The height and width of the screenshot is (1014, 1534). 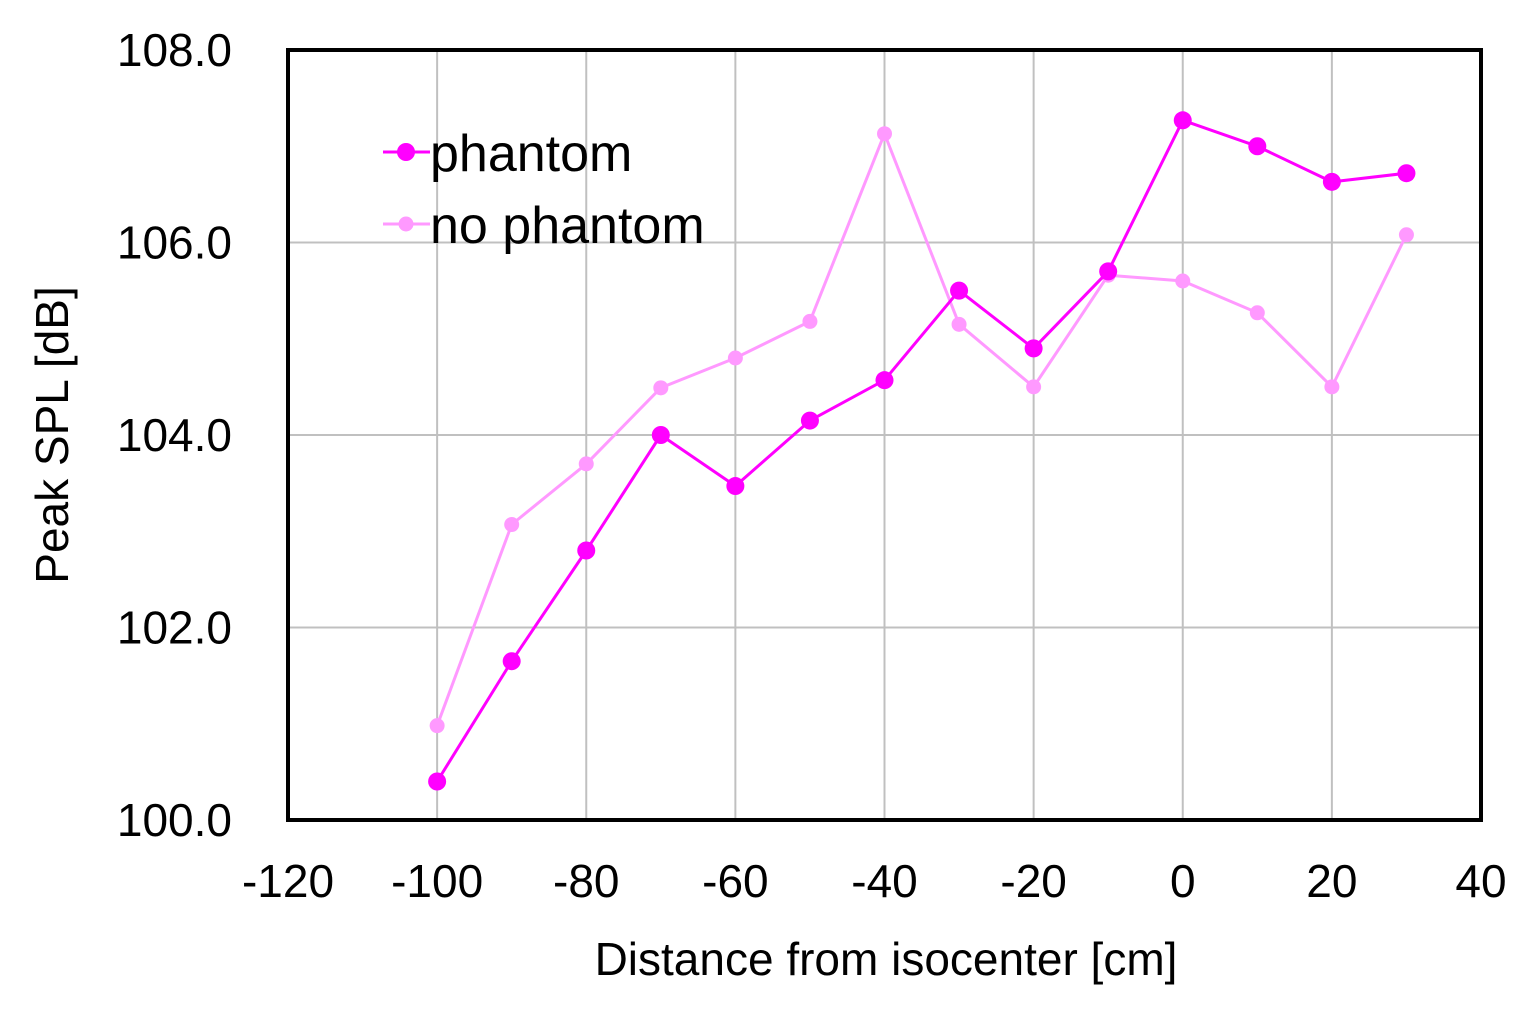 What do you see at coordinates (174, 628) in the screenshot?
I see `y-tick-label: 102.0` at bounding box center [174, 628].